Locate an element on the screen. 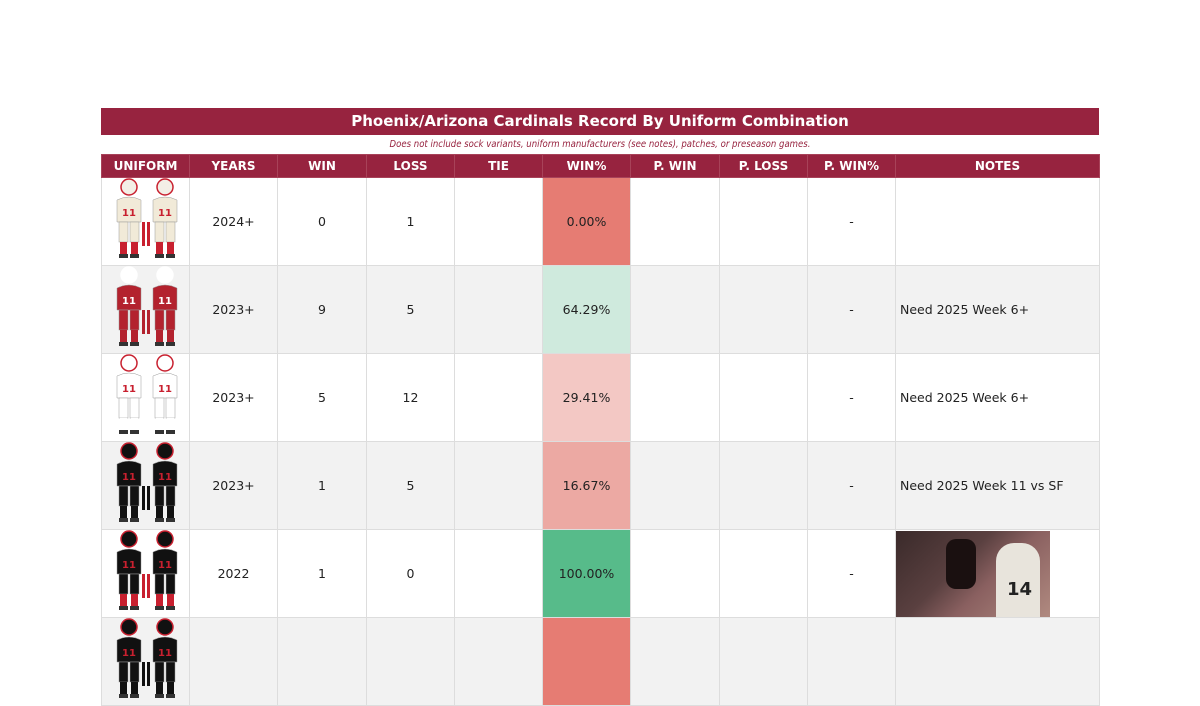  table-row: 11 11 is located at coordinates (600, 661).